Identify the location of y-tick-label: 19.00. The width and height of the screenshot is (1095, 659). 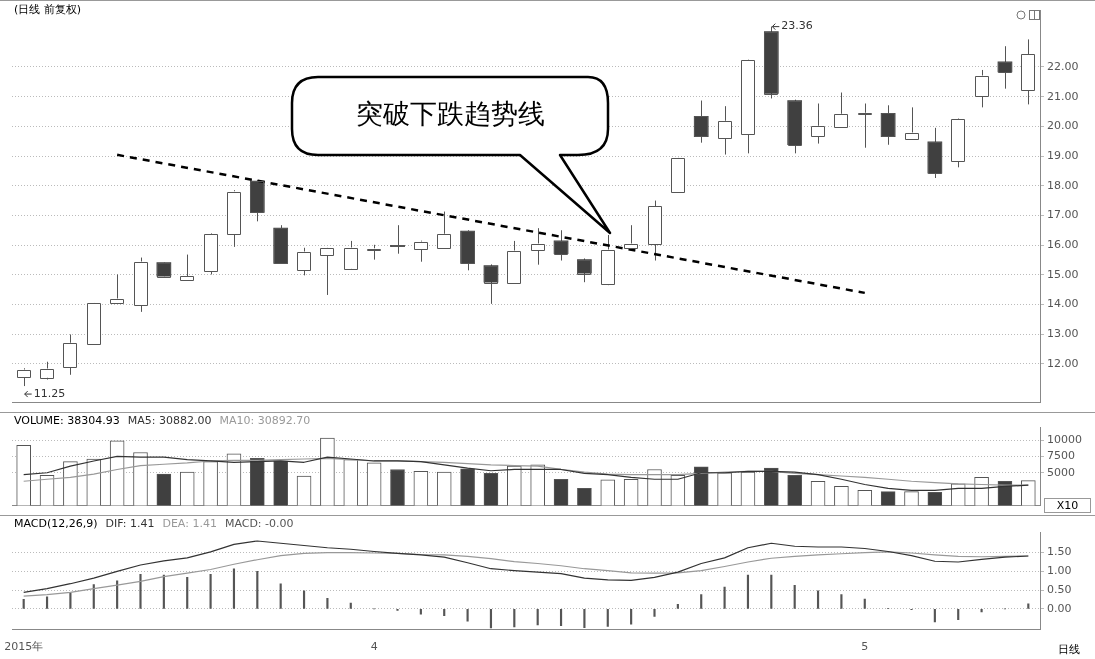
(1063, 155).